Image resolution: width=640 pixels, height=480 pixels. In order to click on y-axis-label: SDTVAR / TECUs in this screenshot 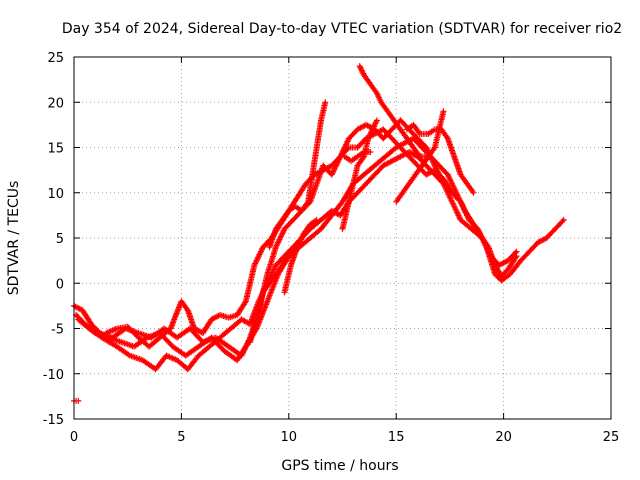, I will do `click(14, 238)`.